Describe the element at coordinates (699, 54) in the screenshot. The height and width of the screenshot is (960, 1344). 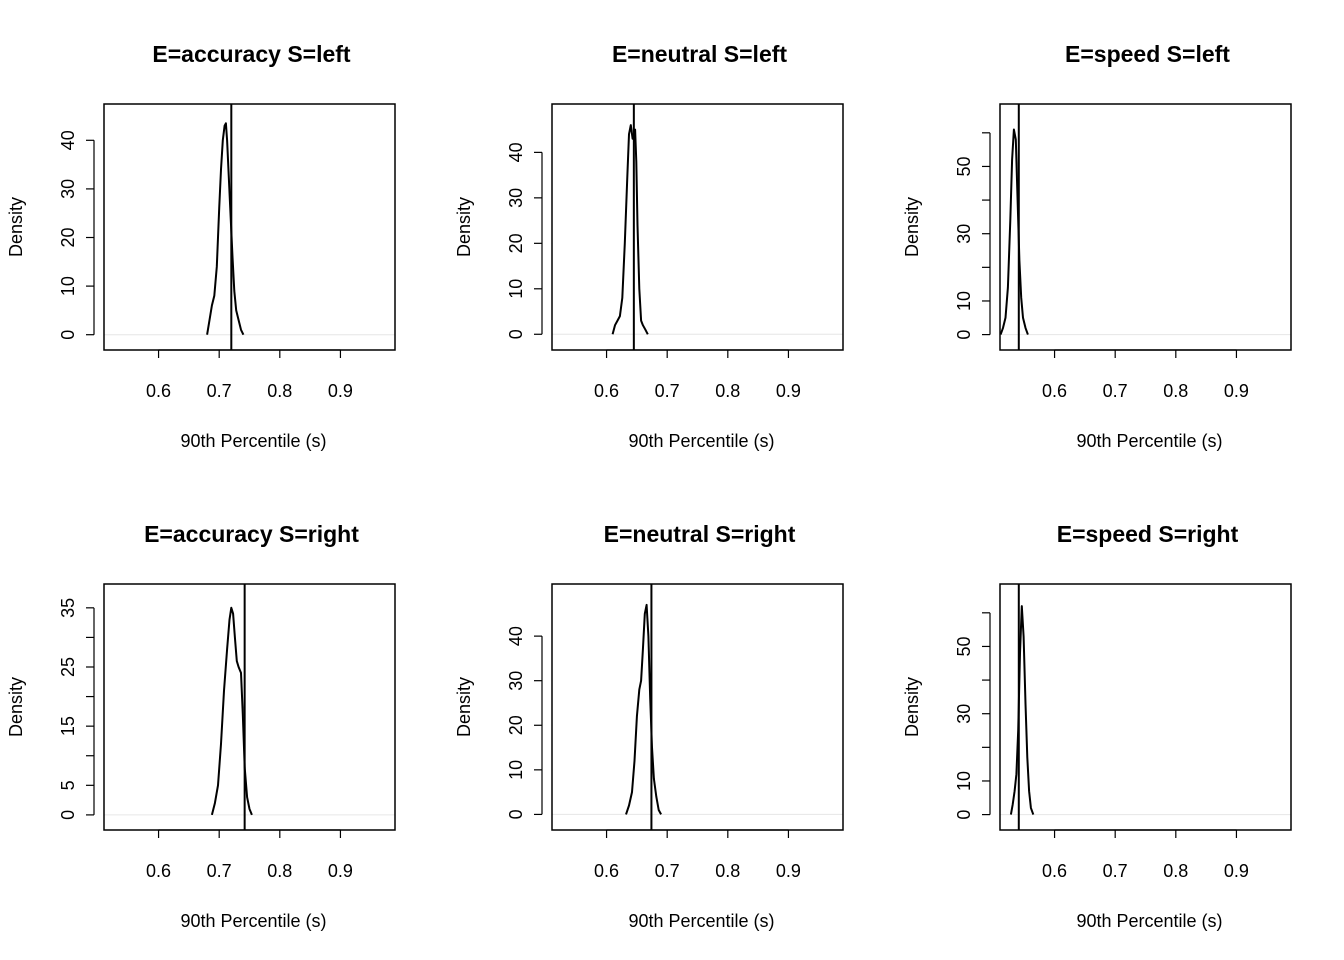
I see `panel-title: E=neutral S=left` at that location.